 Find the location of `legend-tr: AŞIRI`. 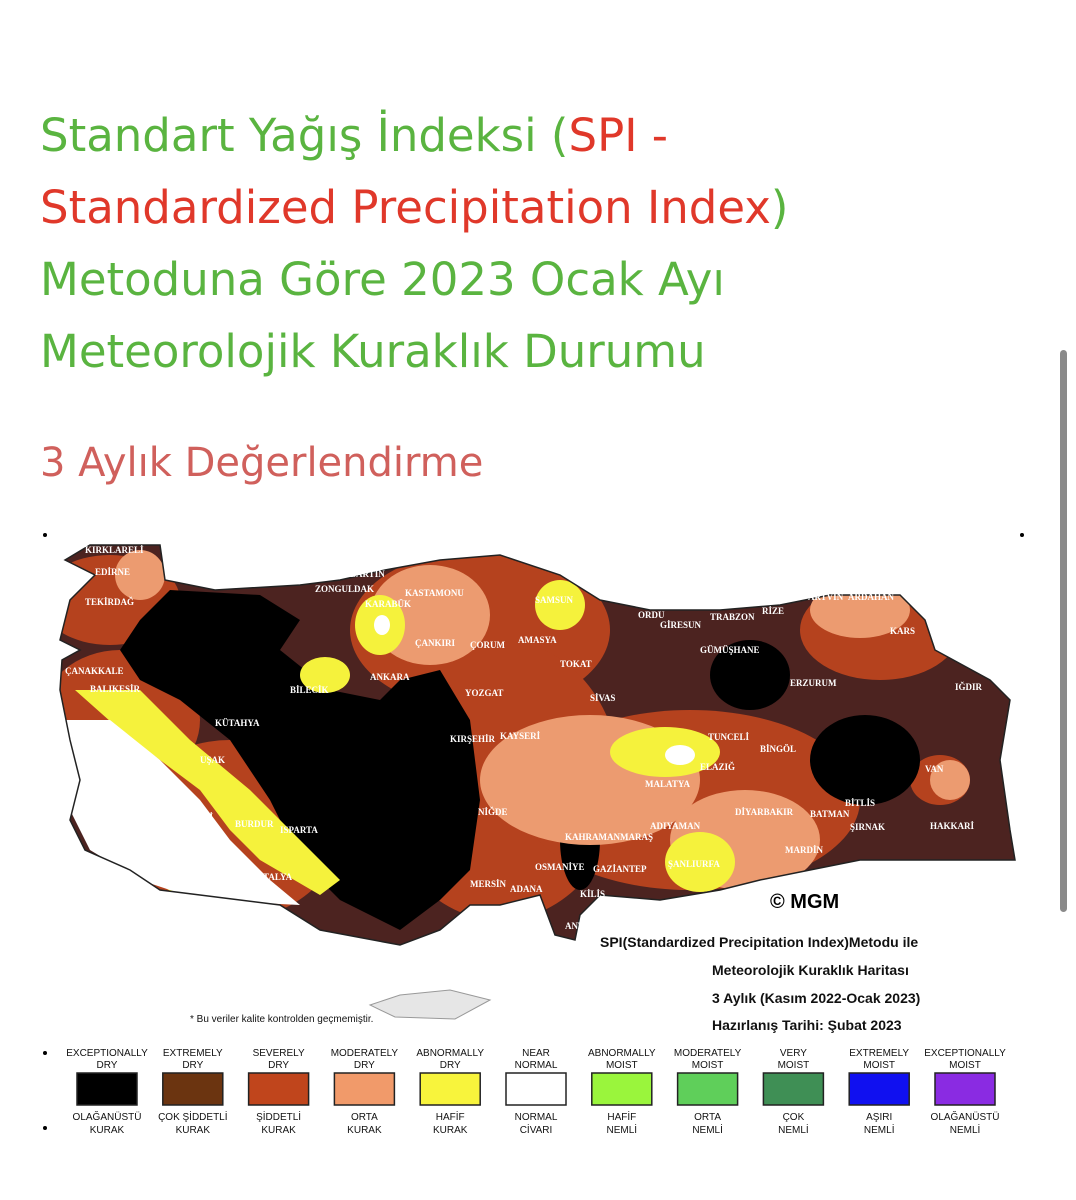

legend-tr: AŞIRI is located at coordinates (879, 1117).